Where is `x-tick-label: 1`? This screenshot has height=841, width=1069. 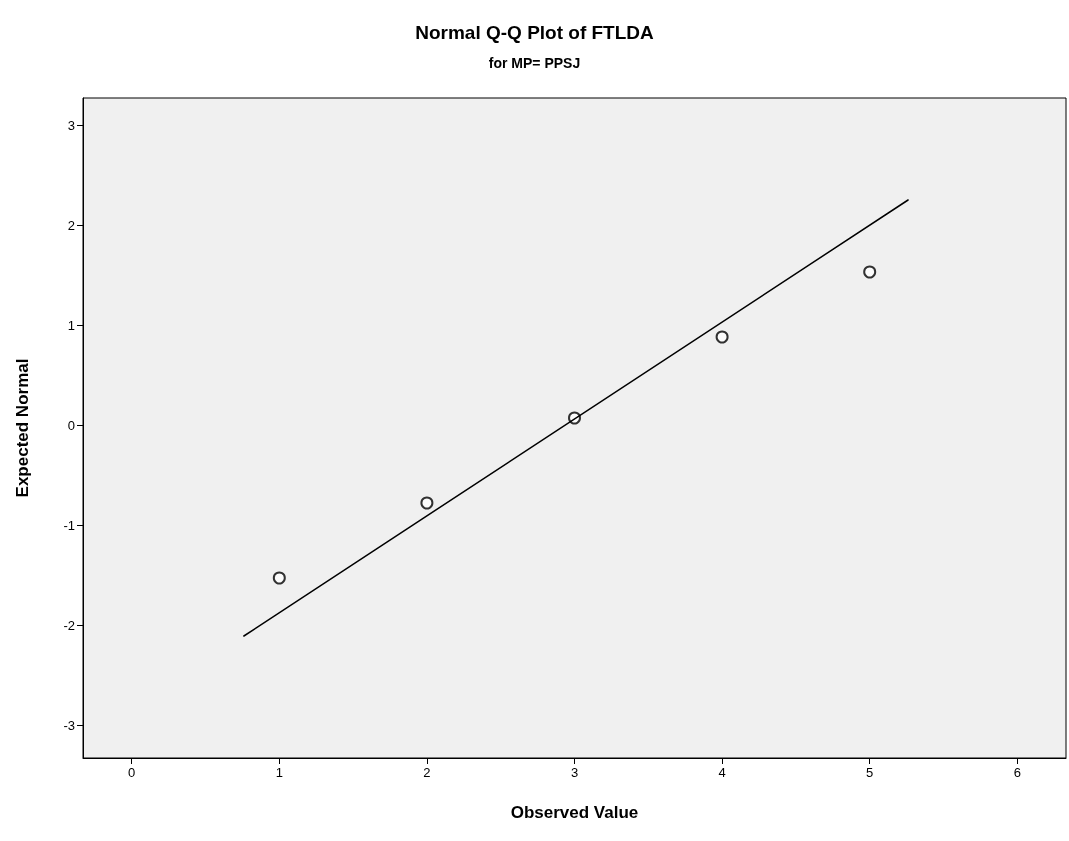 x-tick-label: 1 is located at coordinates (279, 772).